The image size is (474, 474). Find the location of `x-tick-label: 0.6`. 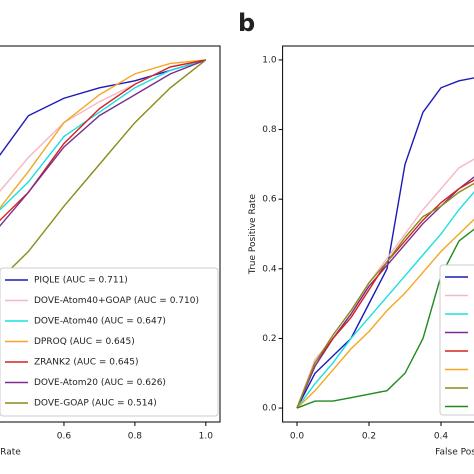

x-tick-label: 0.6 is located at coordinates (64, 437).